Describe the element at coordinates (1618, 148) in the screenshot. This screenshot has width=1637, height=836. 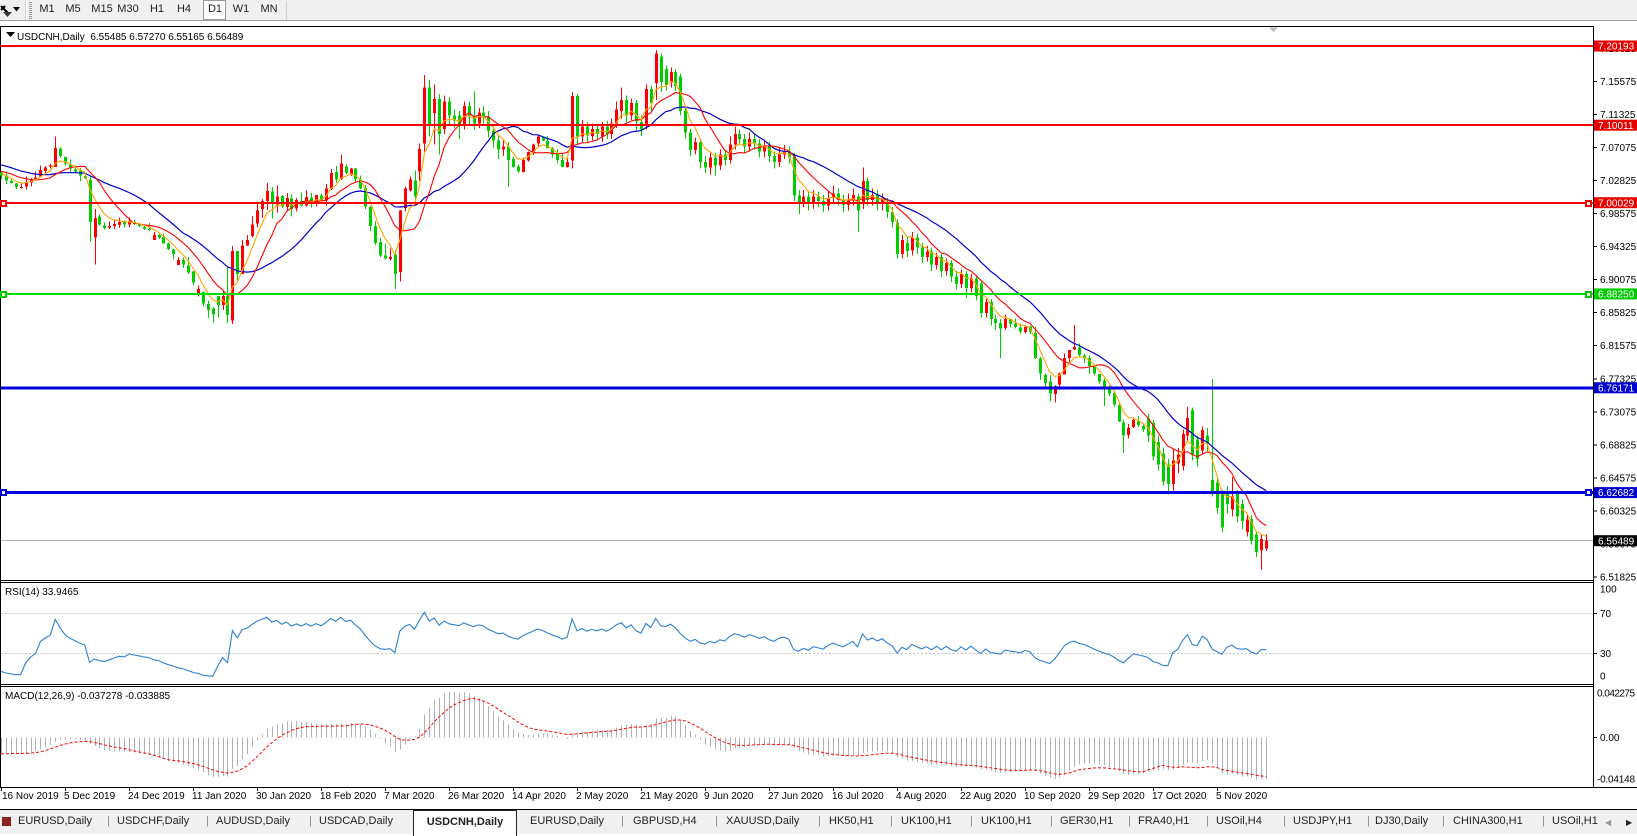
I see `svg-text: 7.07075` at that location.